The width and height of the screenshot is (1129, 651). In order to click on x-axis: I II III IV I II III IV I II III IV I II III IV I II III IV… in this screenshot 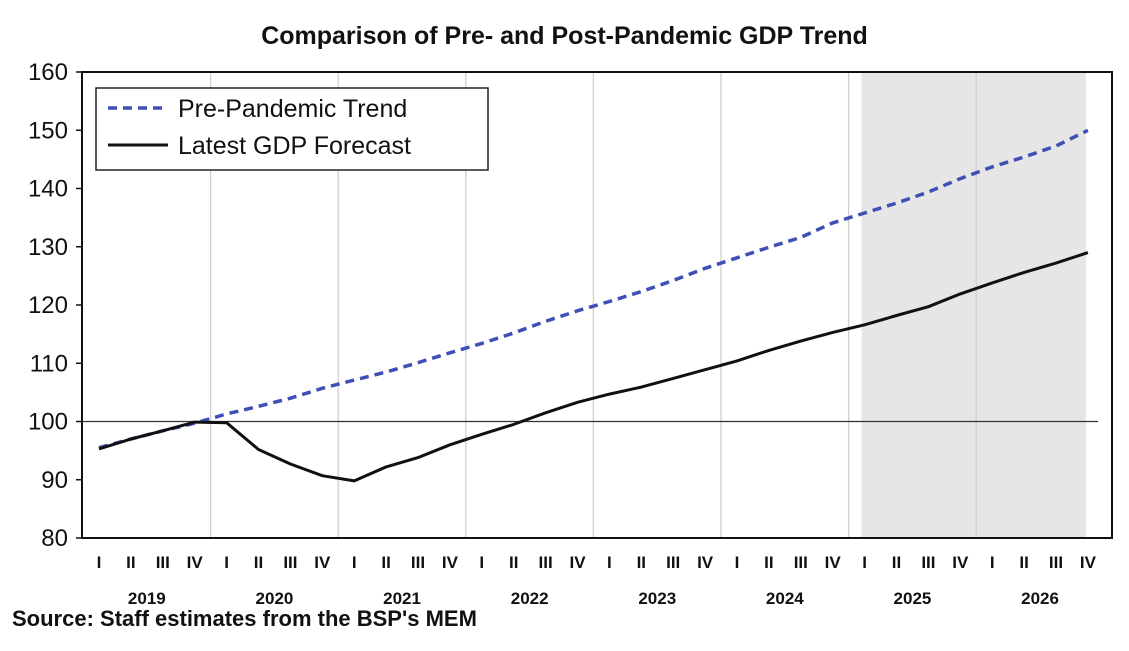, I will do `click(597, 580)`.